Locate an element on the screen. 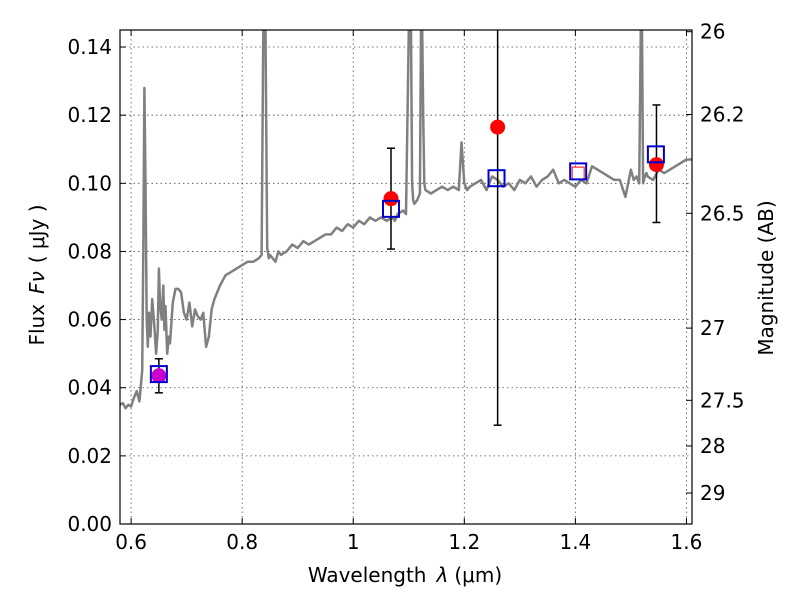 The height and width of the screenshot is (600, 800). y-right-tick-label: 27.5 is located at coordinates (722, 400).